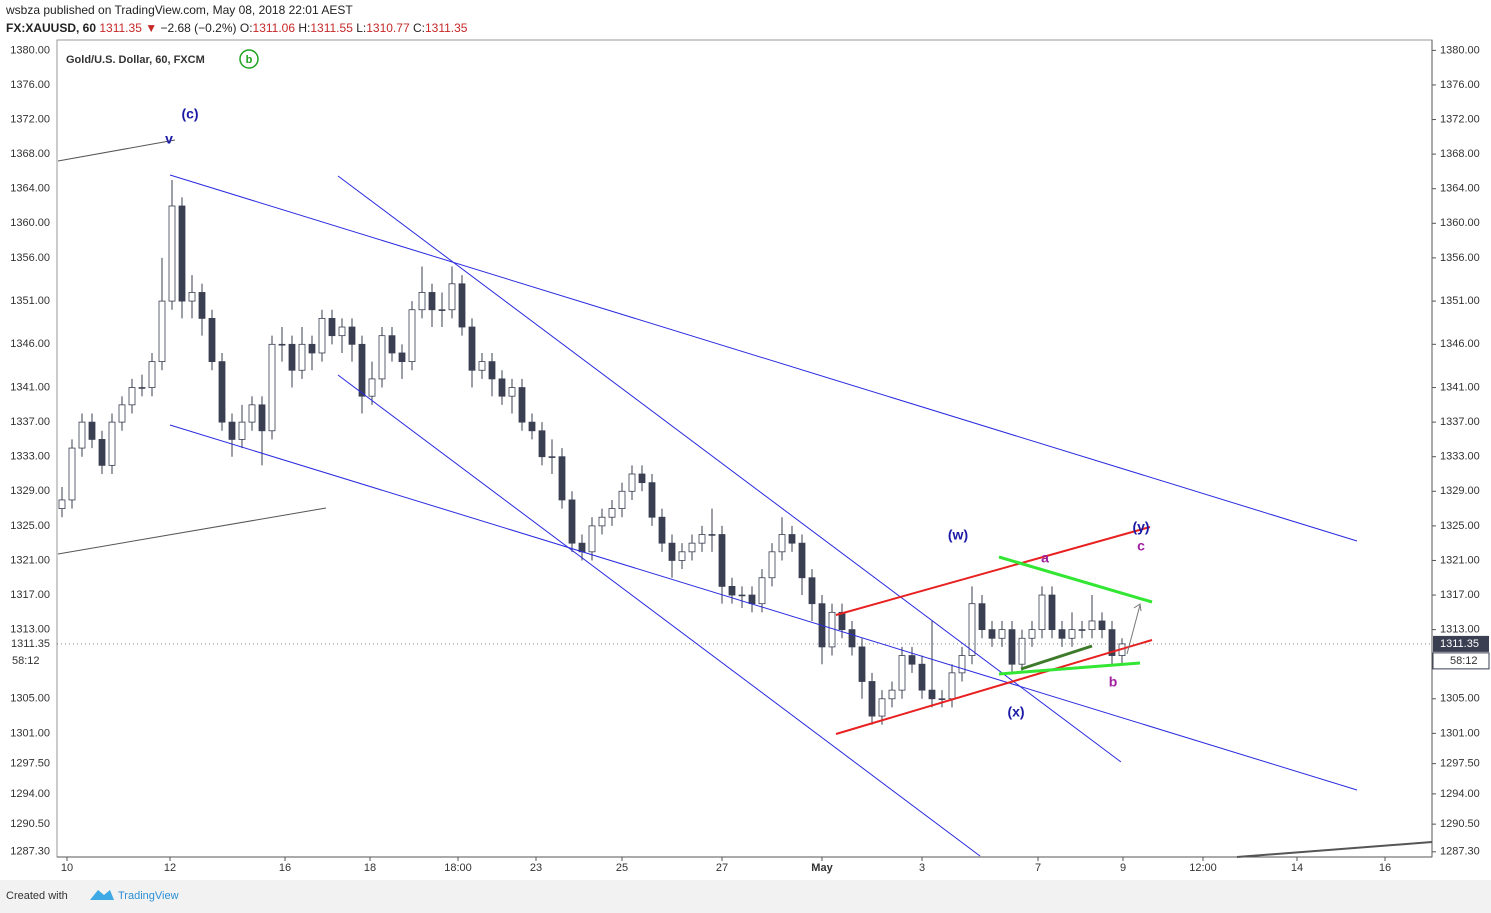  I want to click on x-tick-label: 27, so click(722, 868).